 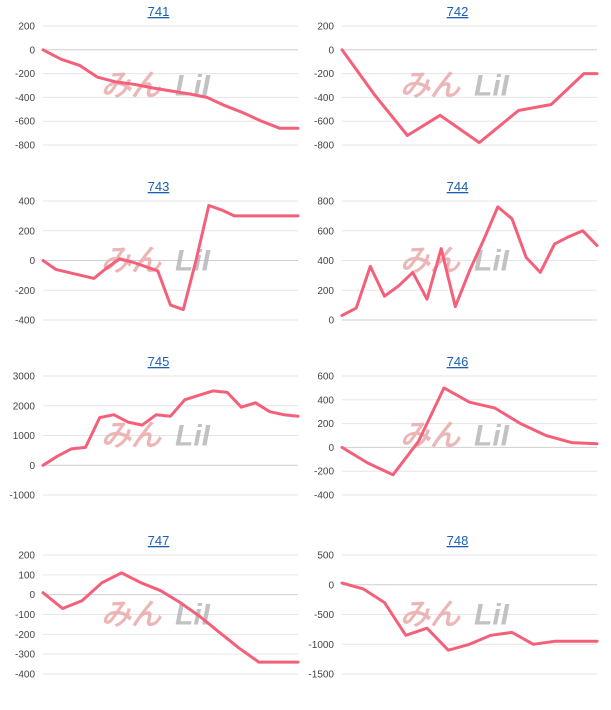 I want to click on chart-title-link: 746, so click(x=458, y=361).